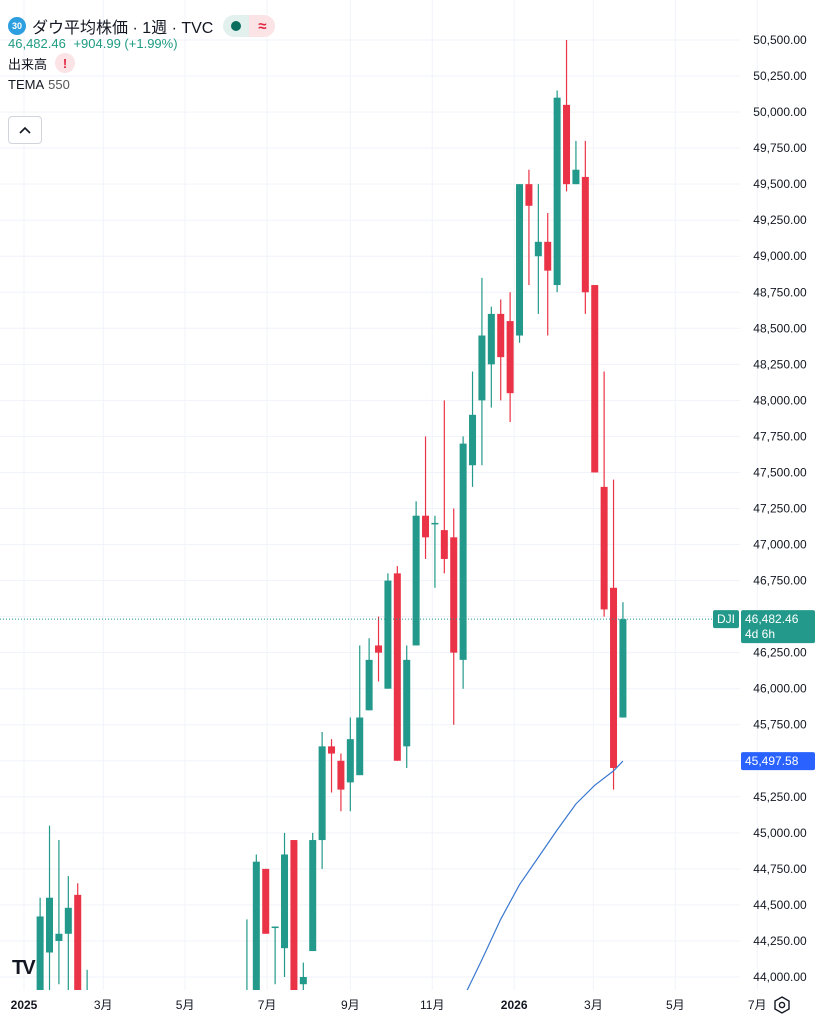 The width and height of the screenshot is (820, 1017). What do you see at coordinates (25, 130) in the screenshot?
I see `collapse-legend-button` at bounding box center [25, 130].